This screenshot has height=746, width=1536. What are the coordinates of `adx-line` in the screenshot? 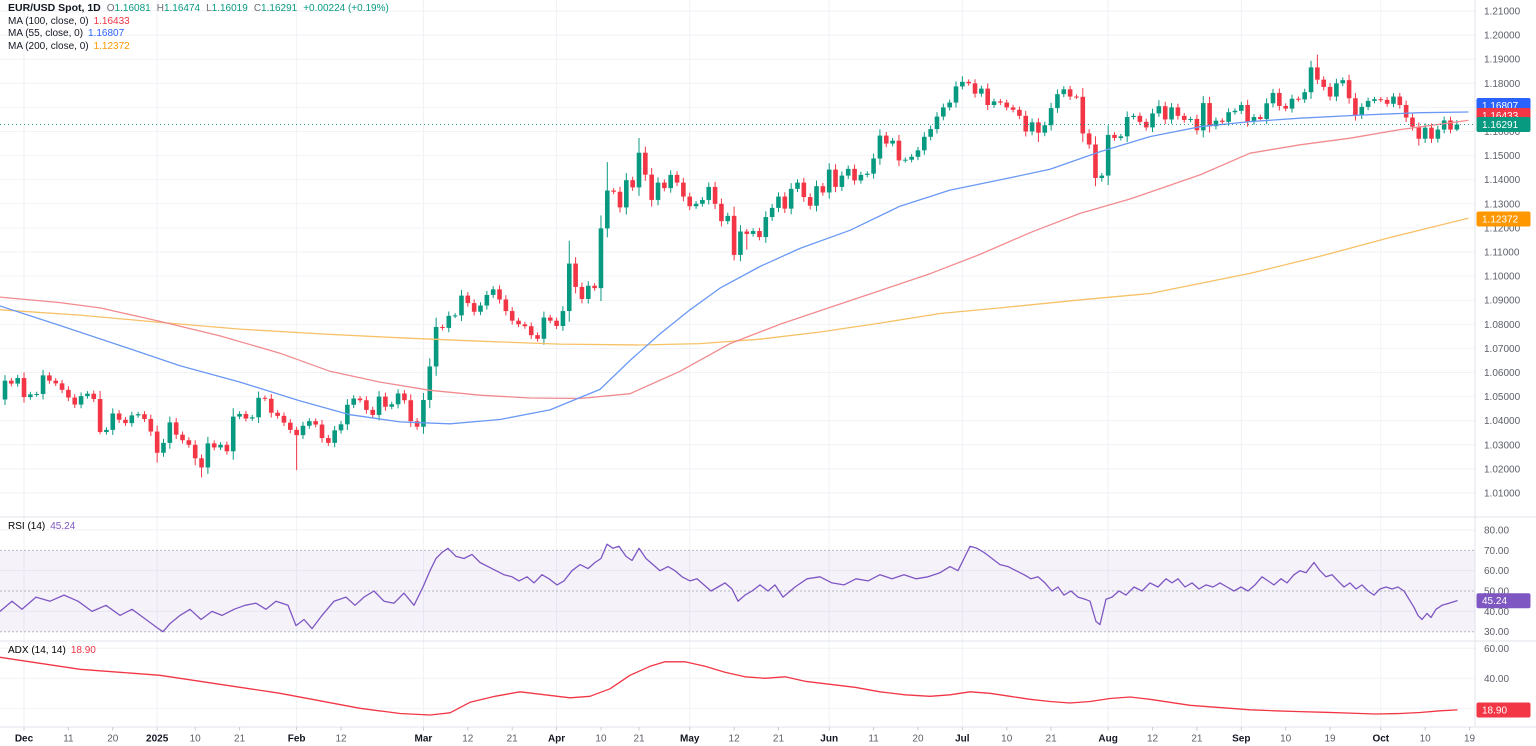 It's located at (729, 686).